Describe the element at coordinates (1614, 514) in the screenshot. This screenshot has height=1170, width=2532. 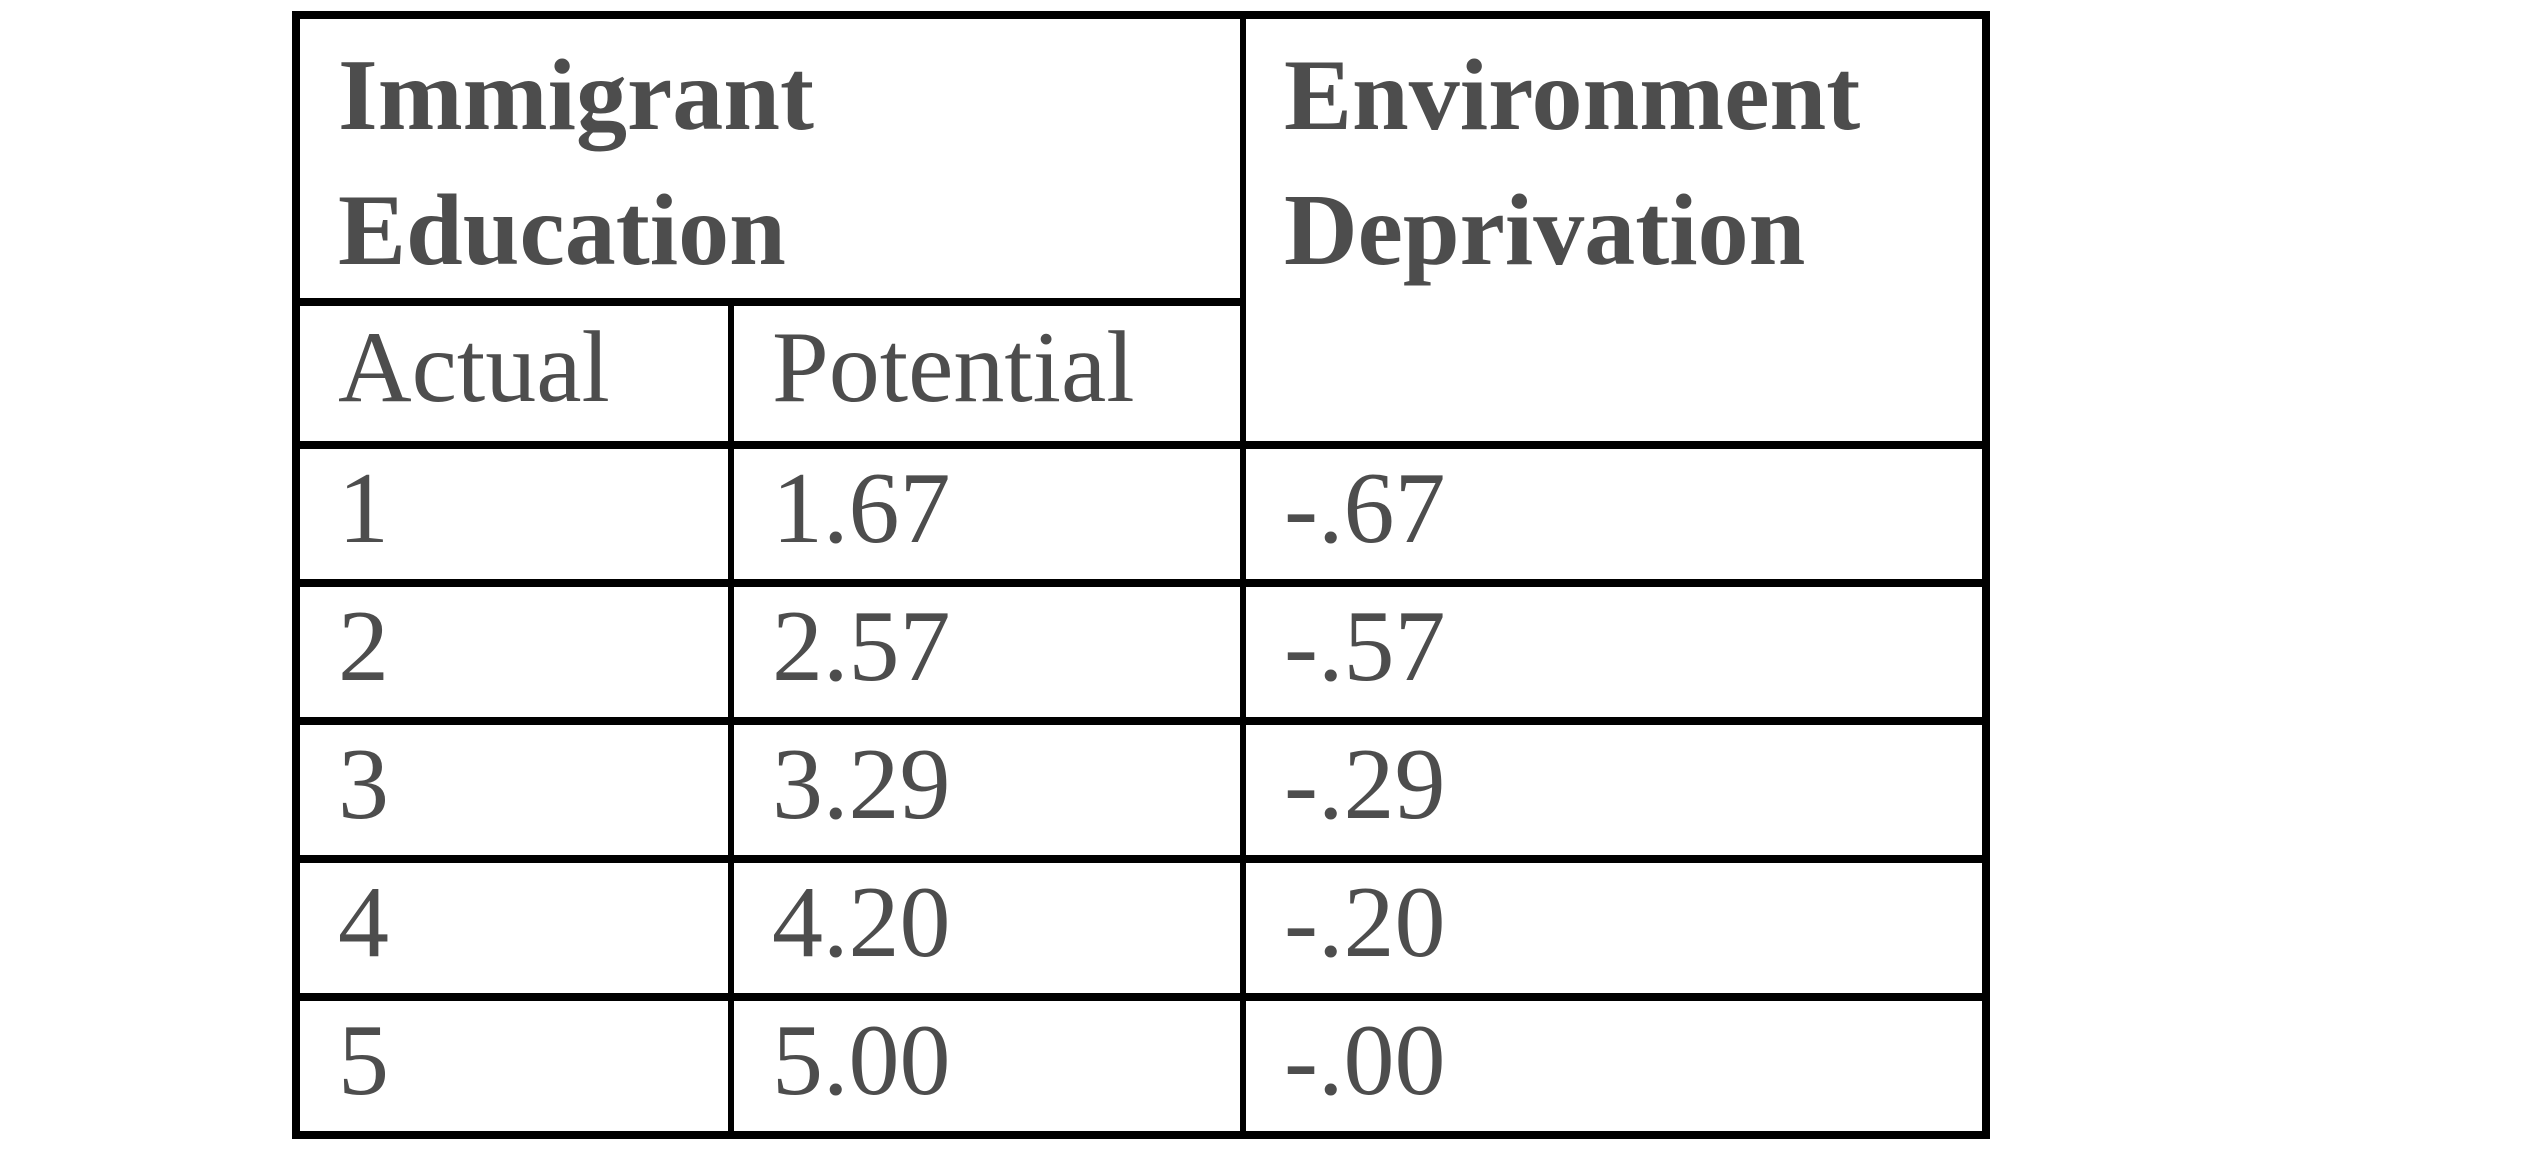
I see `cell-deprivation: -.67` at that location.